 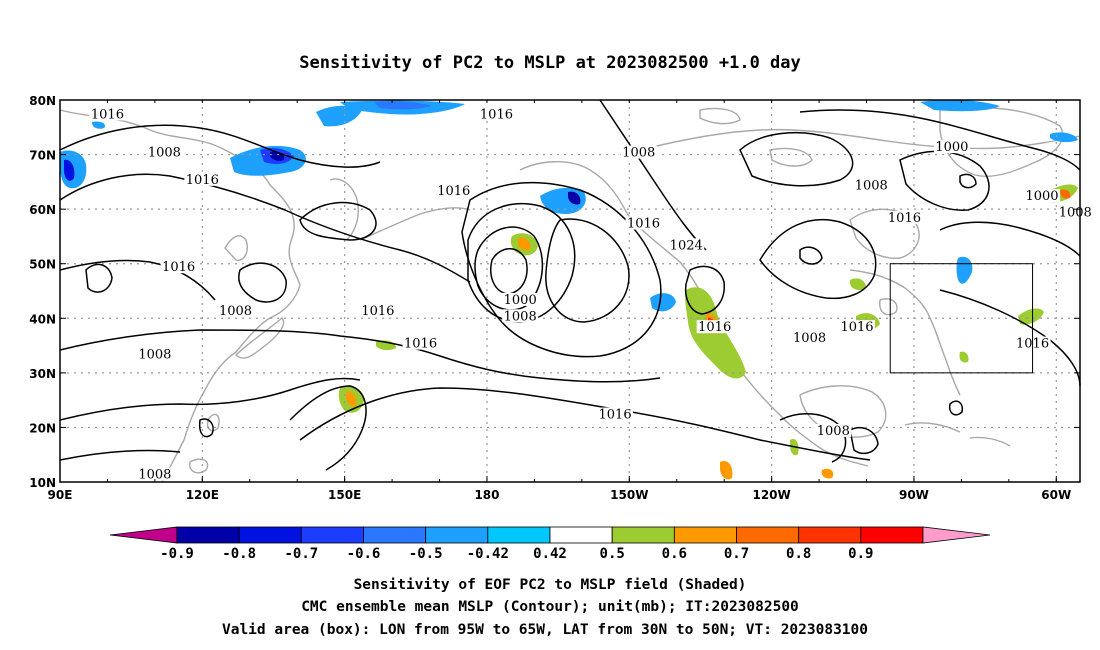 I want to click on y-tick-label: 20N, so click(x=42, y=428).